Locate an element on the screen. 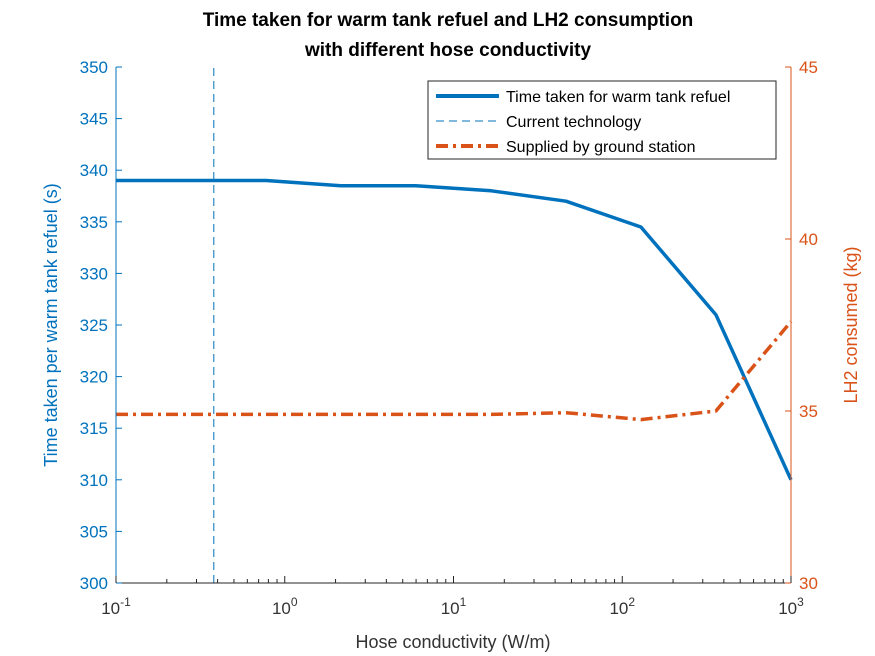 This screenshot has width=875, height=656. right-y-tick-label: 30 is located at coordinates (808, 583).